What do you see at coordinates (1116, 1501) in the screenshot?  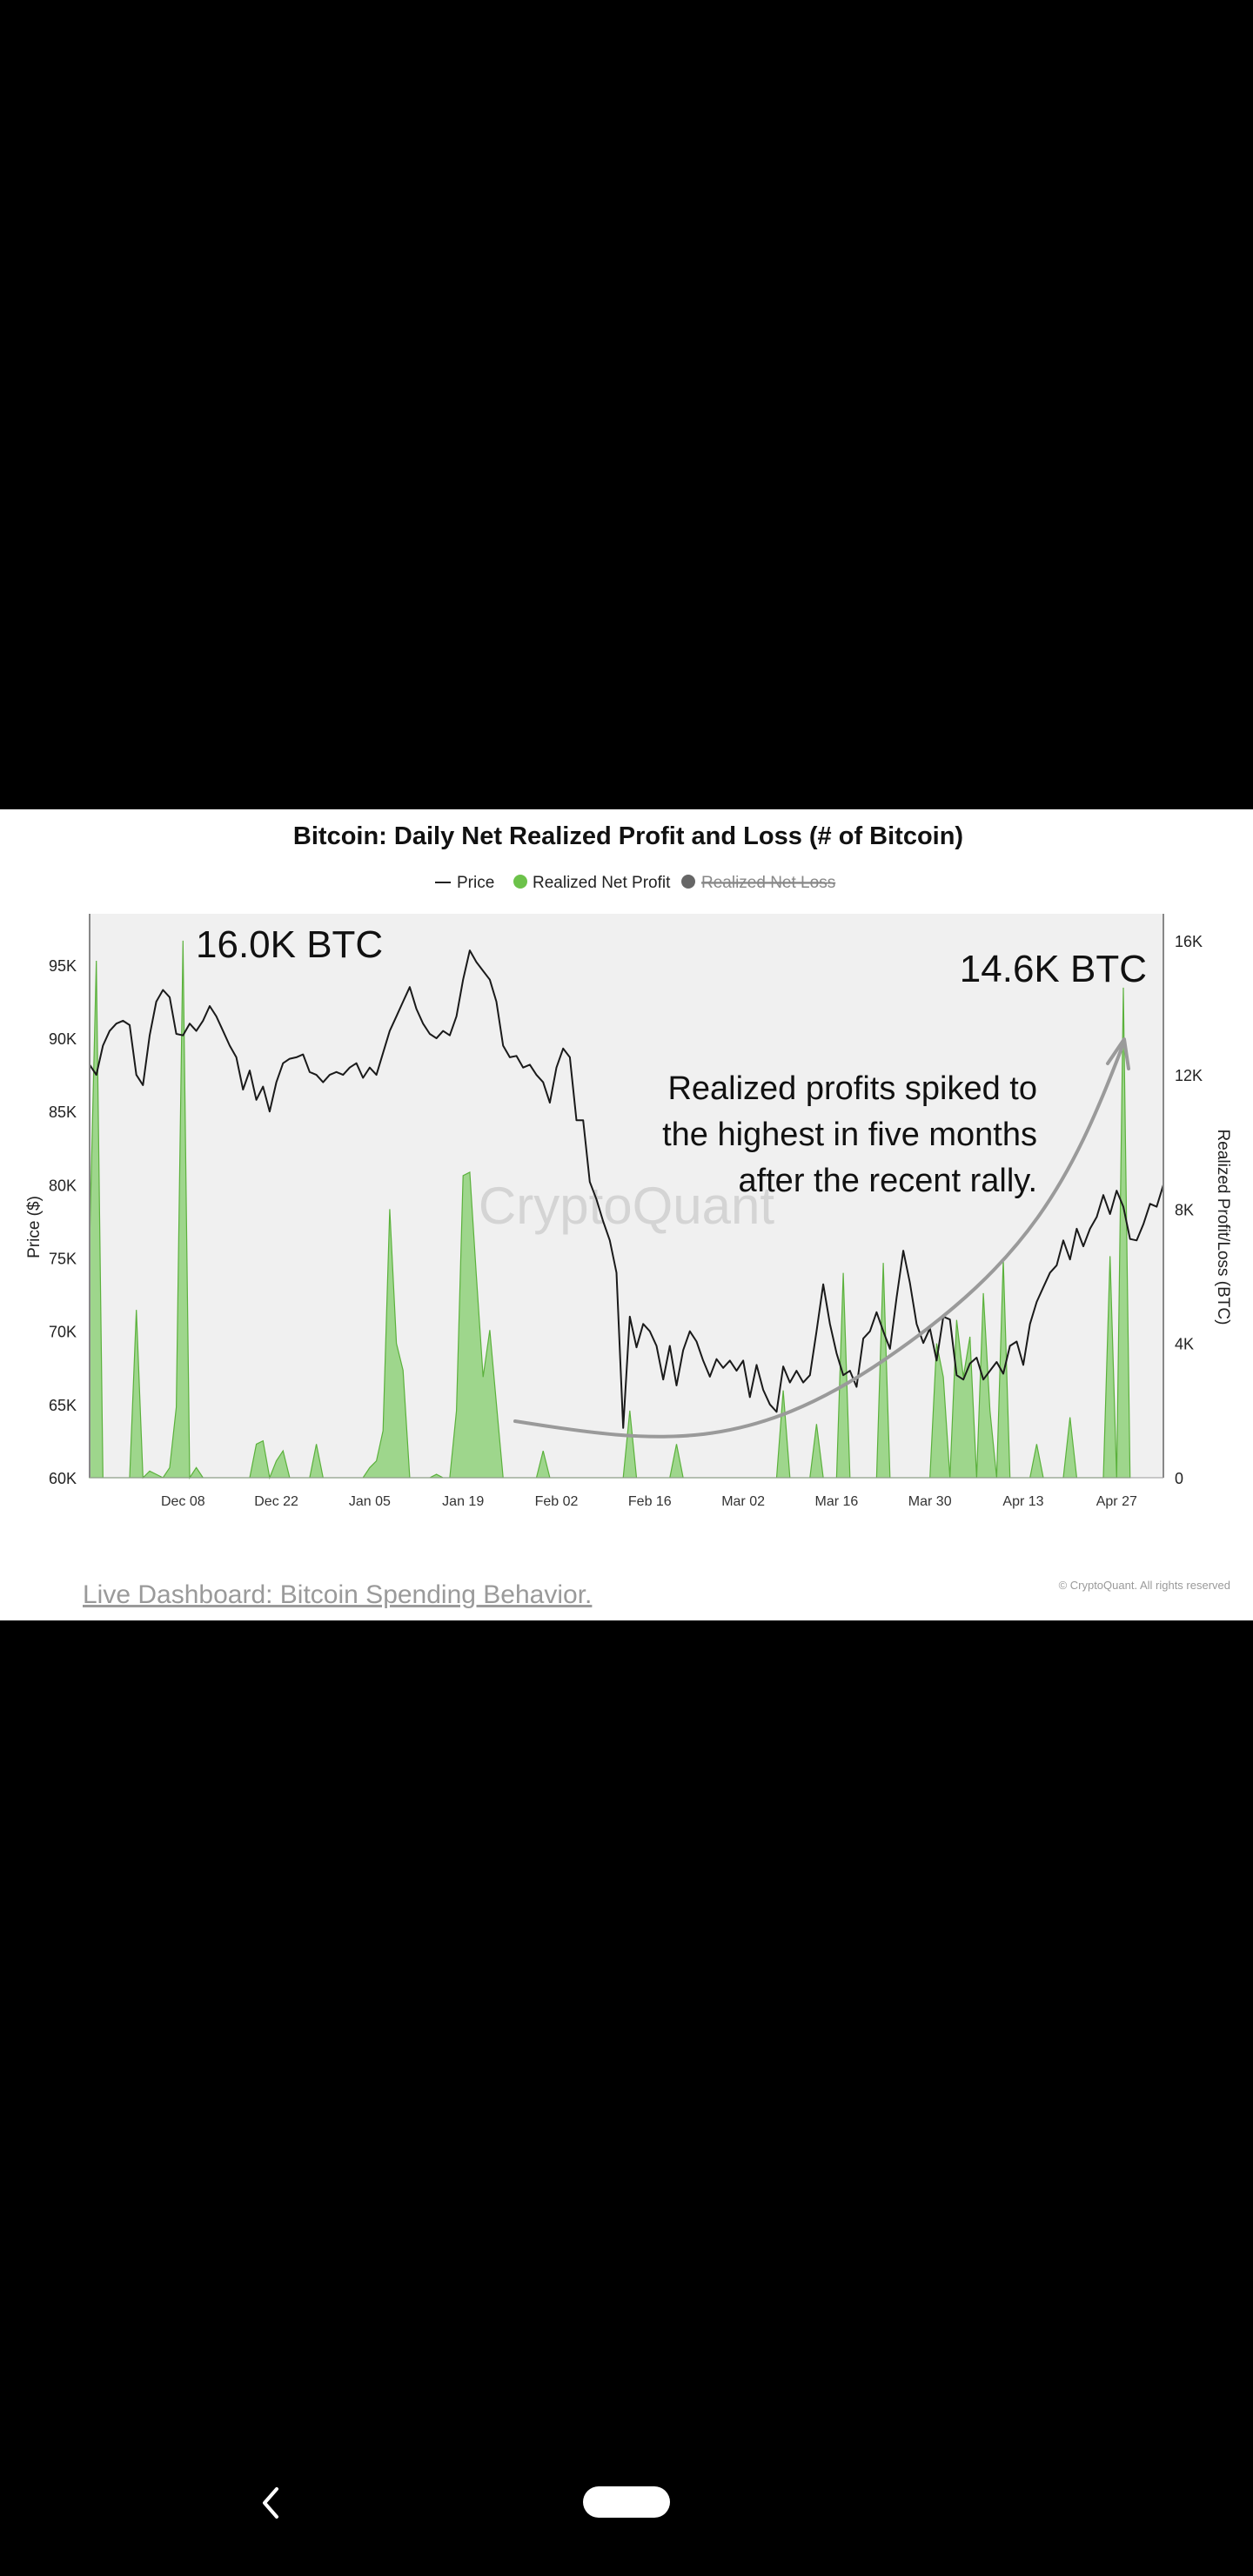 I see `x-tick-label: Apr 27` at bounding box center [1116, 1501].